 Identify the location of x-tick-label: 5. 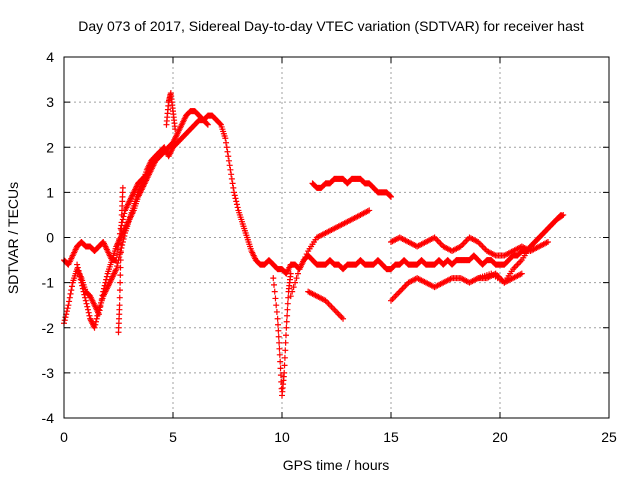
(173, 437).